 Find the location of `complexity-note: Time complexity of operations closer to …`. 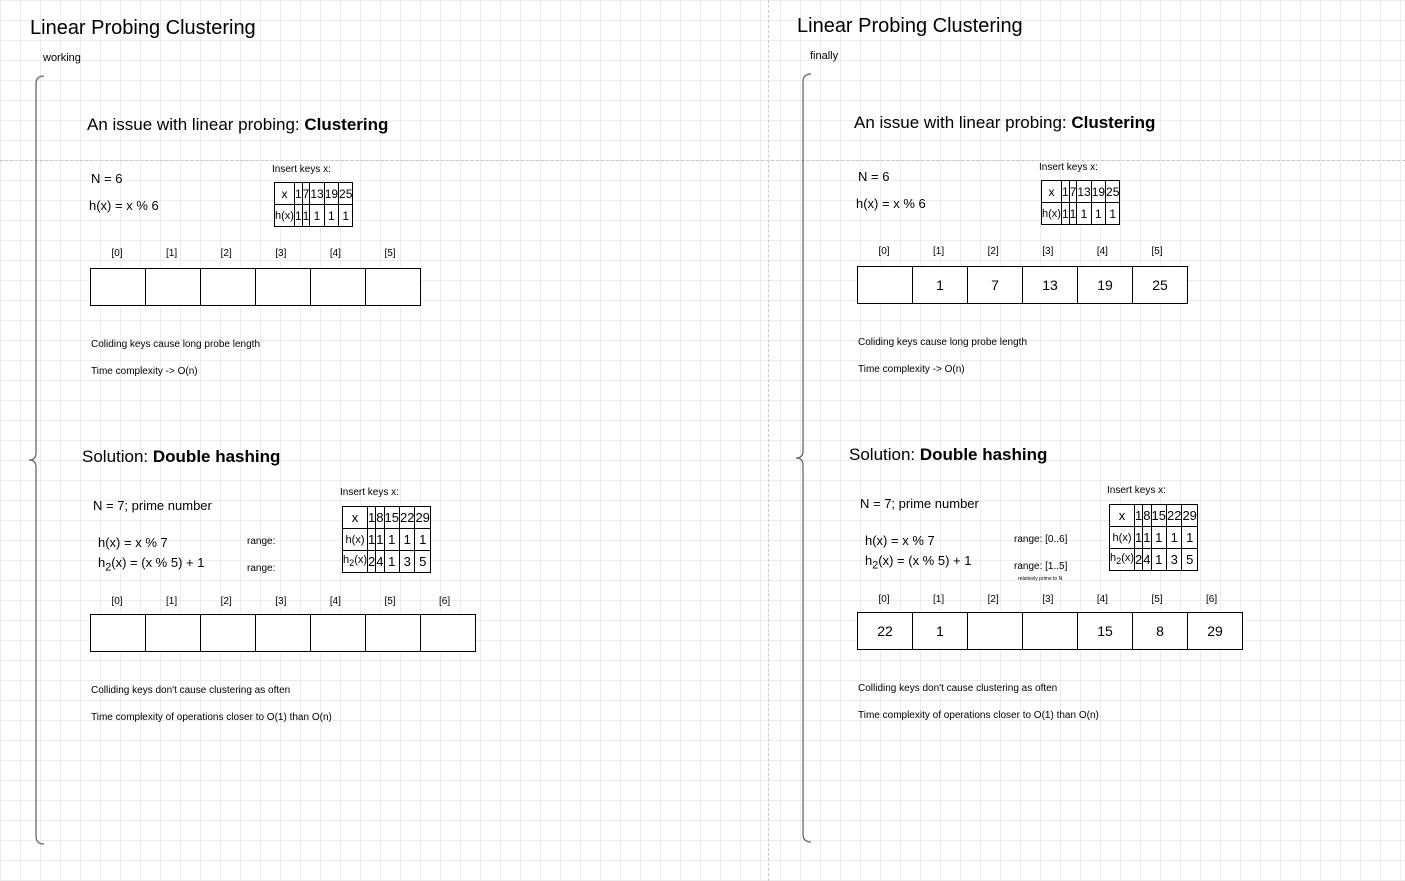

complexity-note: Time complexity of operations closer to … is located at coordinates (978, 715).